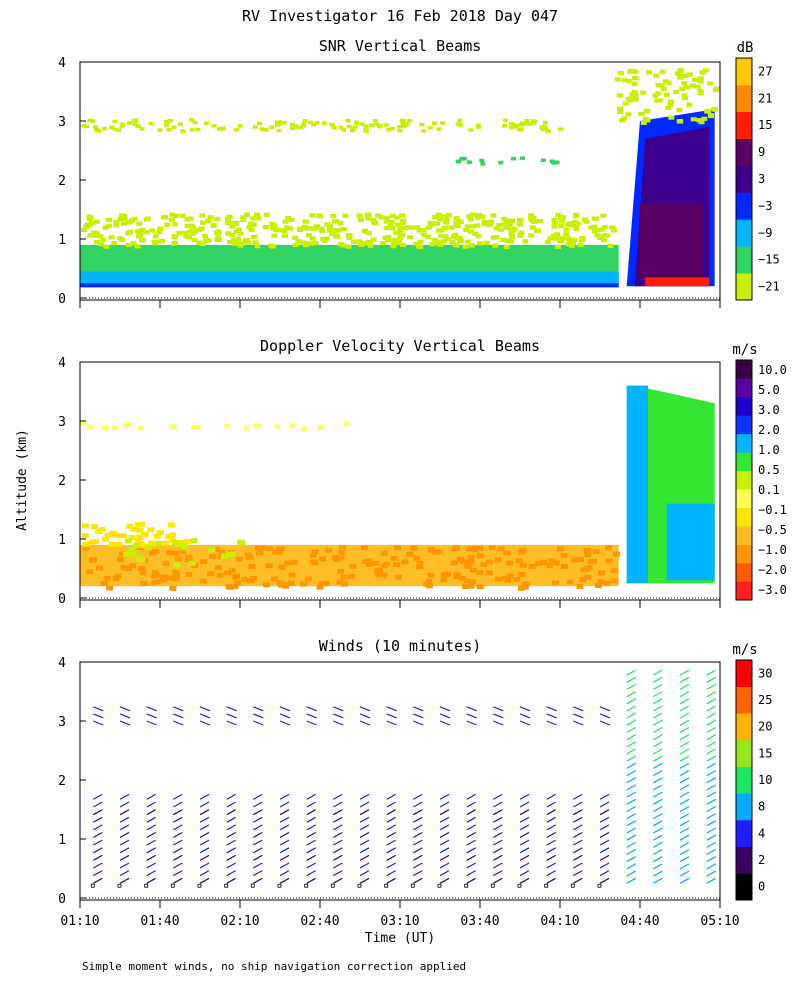 The image size is (800, 1000). I want to click on colorbar-label: 21, so click(765, 98).